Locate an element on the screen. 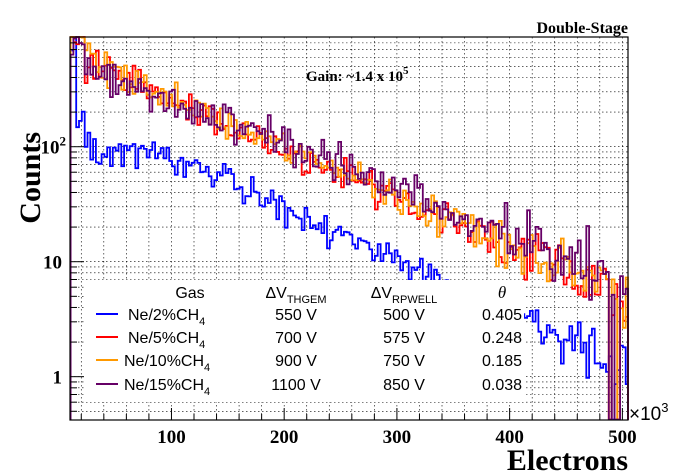 The width and height of the screenshot is (698, 471). x-axis-multiplier-exponent: 3 is located at coordinates (664, 407).